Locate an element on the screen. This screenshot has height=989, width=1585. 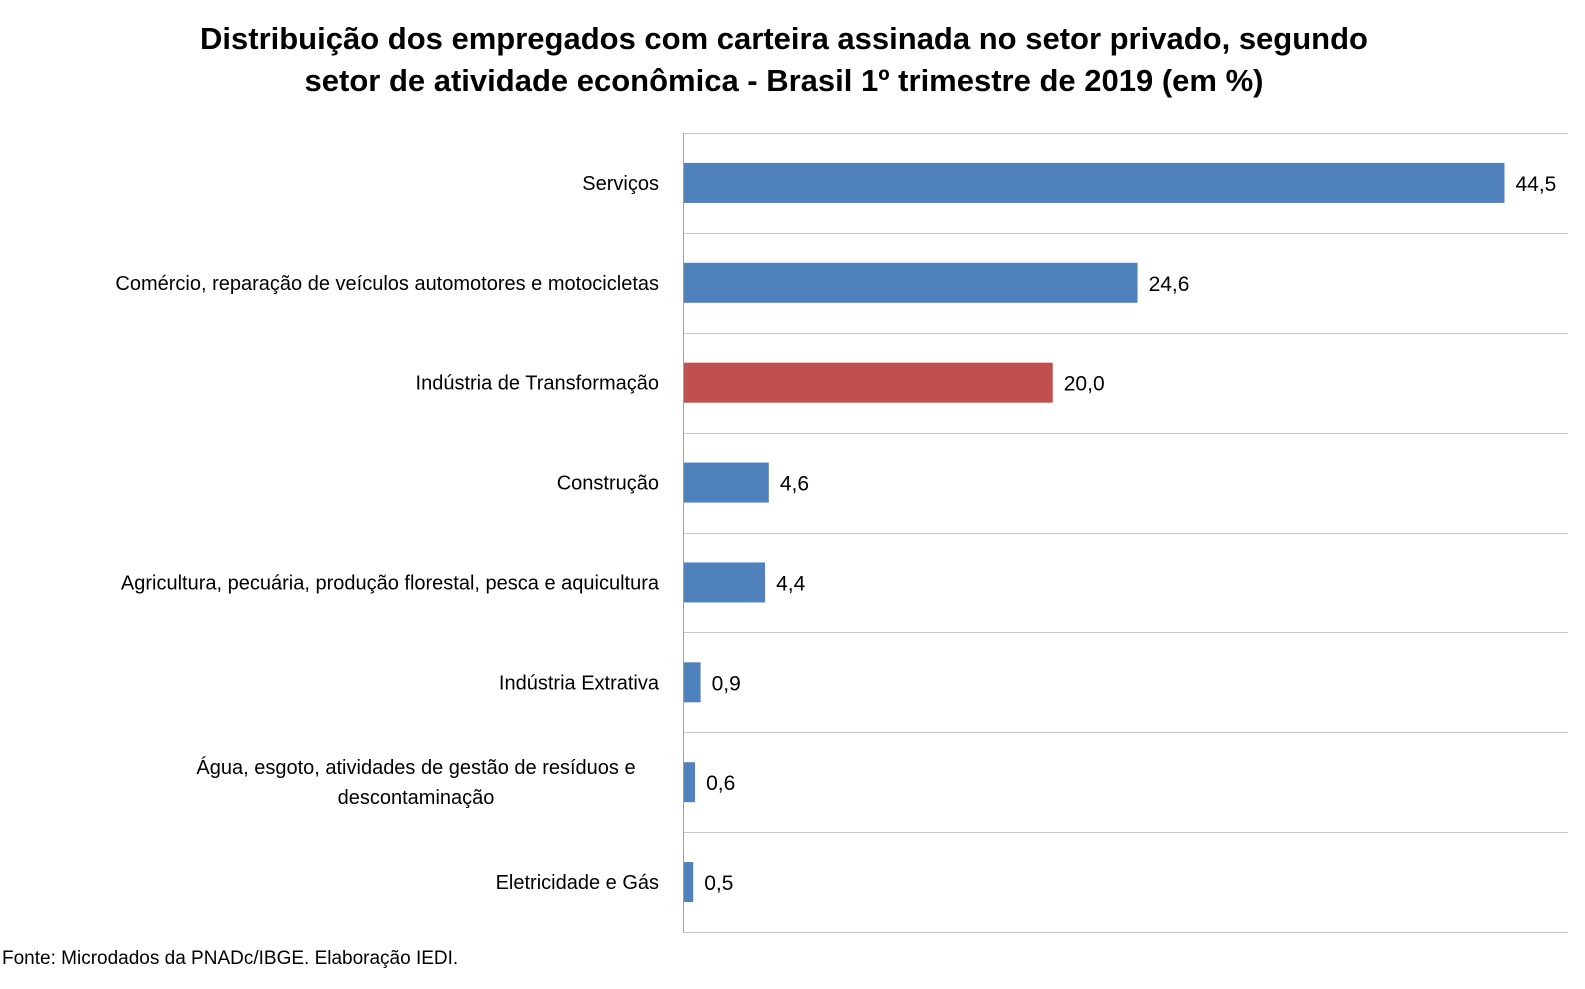
category-label-line: Indústria de Transformação is located at coordinates (537, 384).